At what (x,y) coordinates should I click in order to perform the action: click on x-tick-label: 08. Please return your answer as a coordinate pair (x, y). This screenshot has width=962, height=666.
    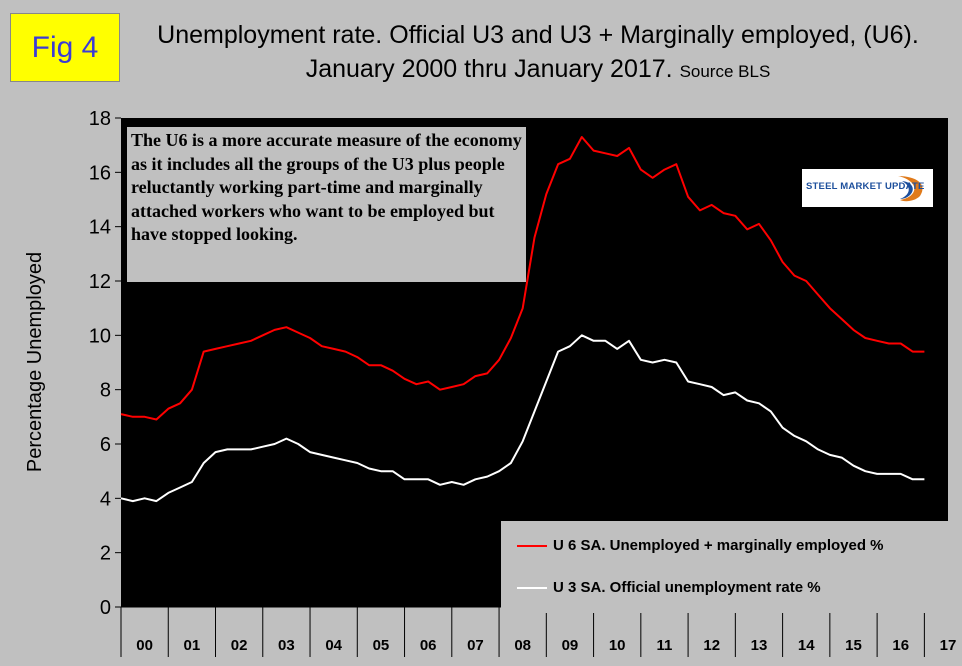
    Looking at the image, I should click on (522, 645).